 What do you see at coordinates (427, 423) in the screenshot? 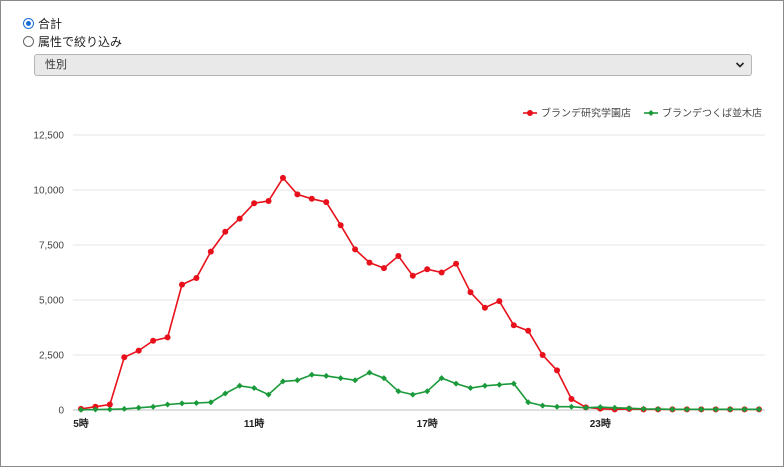
I see `x-tick-label: 17時` at bounding box center [427, 423].